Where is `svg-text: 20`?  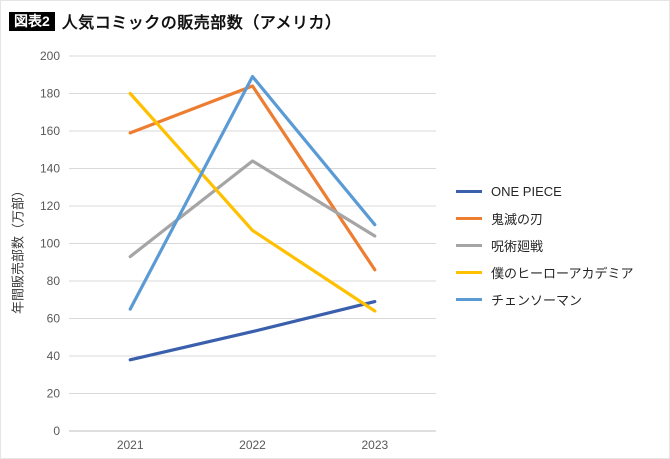
svg-text: 20 is located at coordinates (54, 394).